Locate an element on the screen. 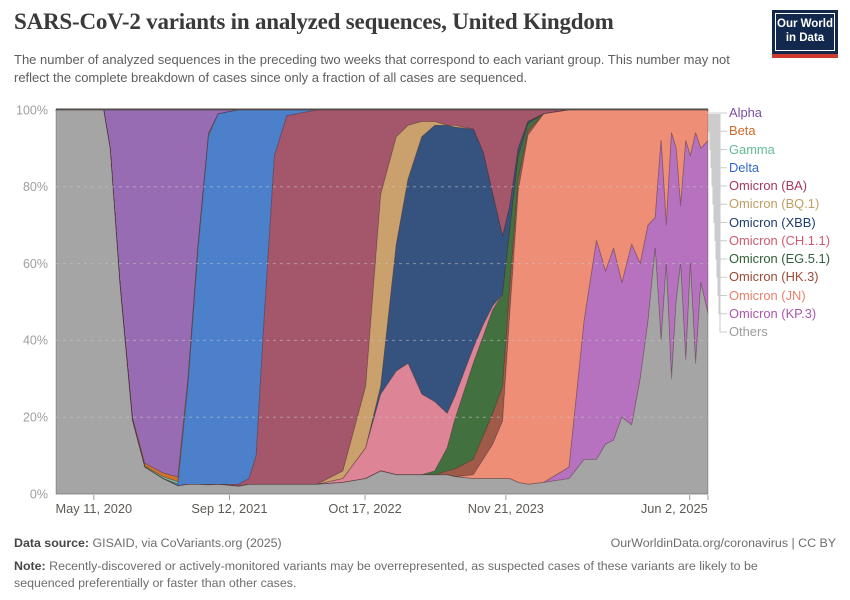 Image resolution: width=850 pixels, height=600 pixels. legend-item-omicron-jn: Omicron (JN) is located at coordinates (767, 295).